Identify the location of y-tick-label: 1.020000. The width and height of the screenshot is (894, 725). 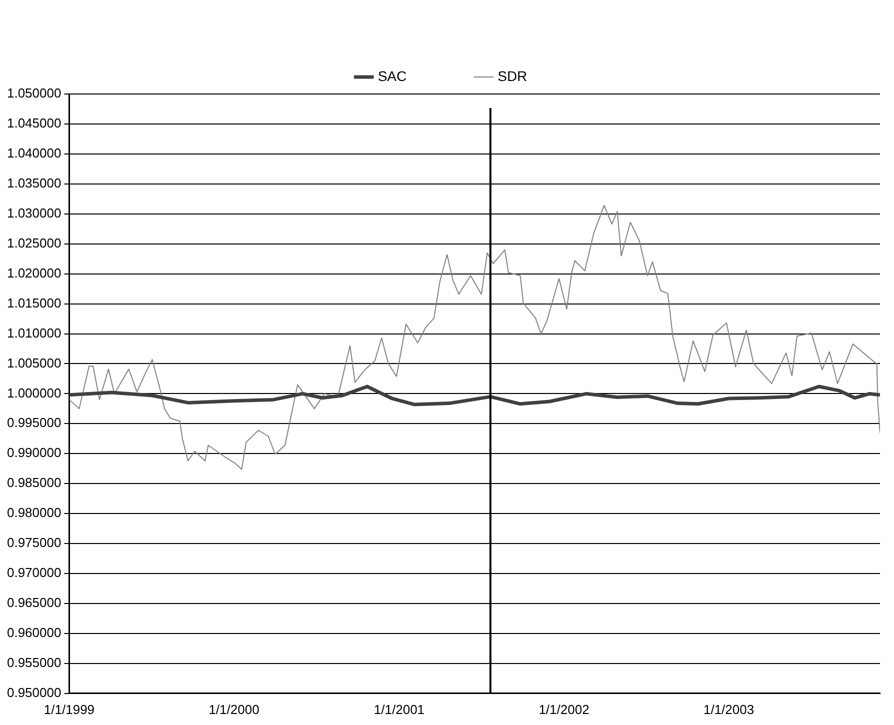
(34, 272).